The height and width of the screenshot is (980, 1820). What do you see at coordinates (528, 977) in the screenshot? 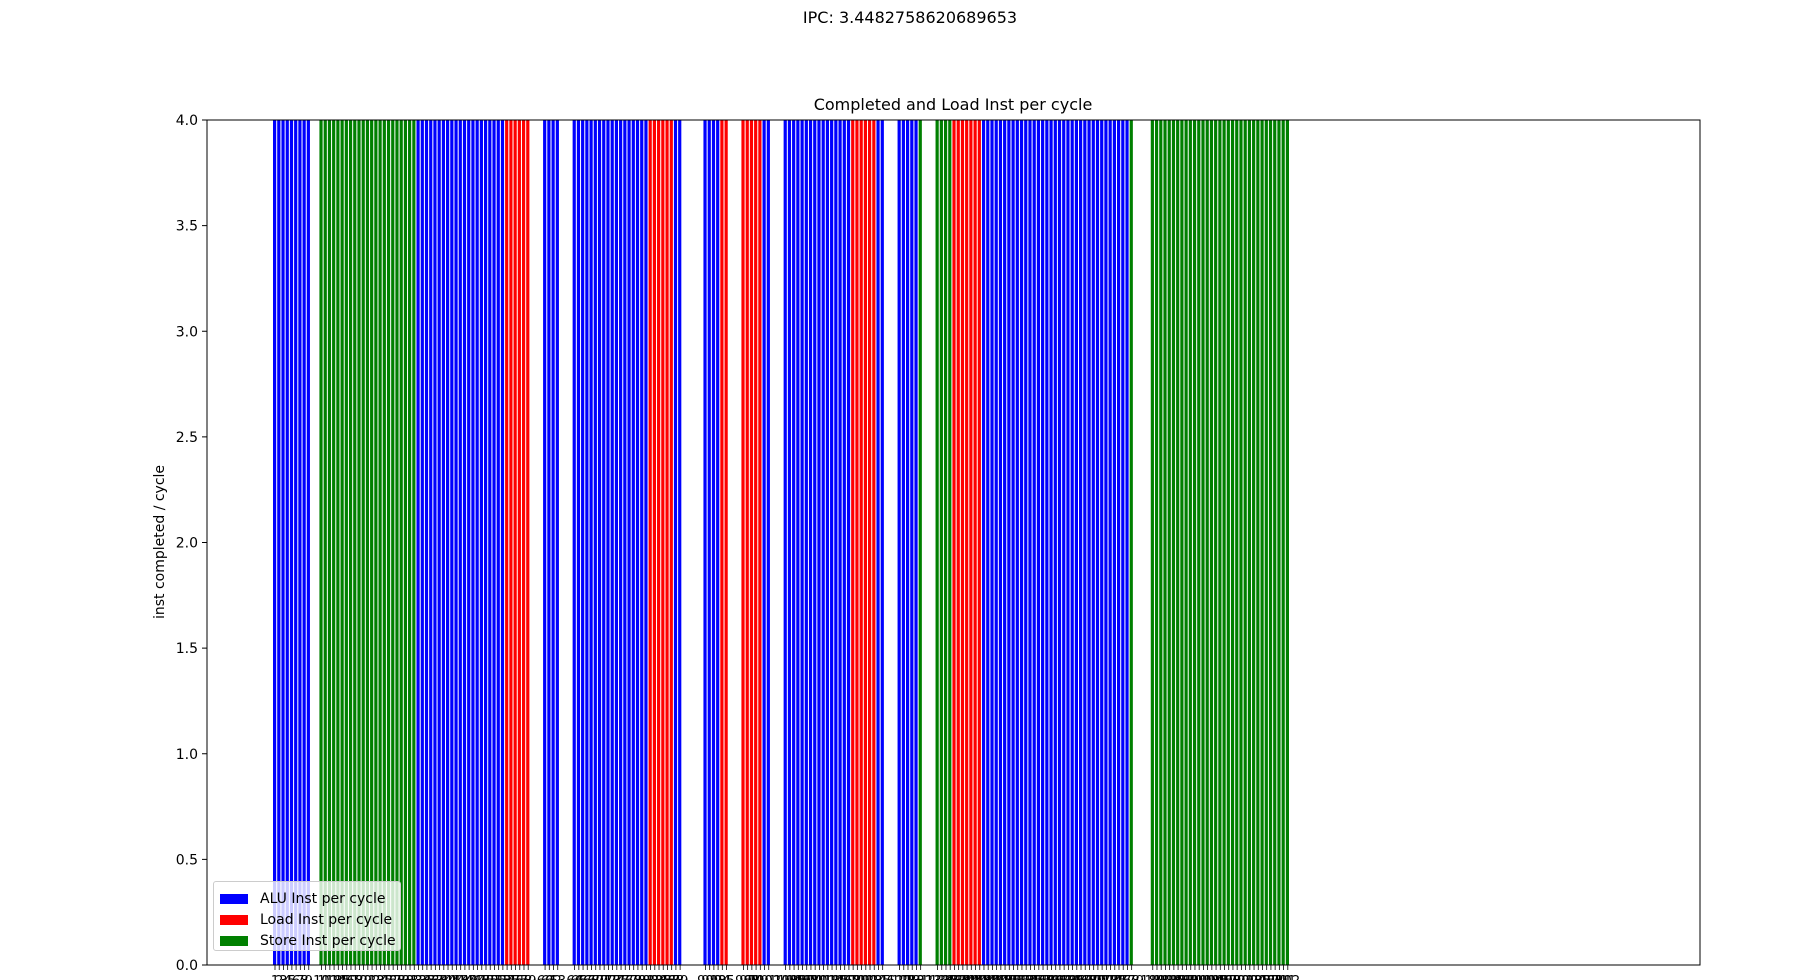
I see `x-tick-label: 59` at bounding box center [528, 977].